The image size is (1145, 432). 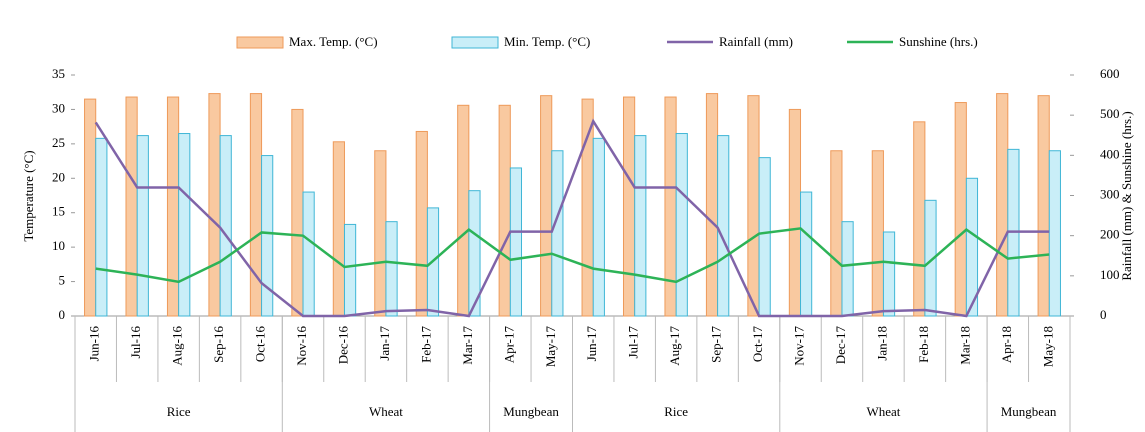 What do you see at coordinates (550, 347) in the screenshot?
I see `x-tick-label: May-17` at bounding box center [550, 347].